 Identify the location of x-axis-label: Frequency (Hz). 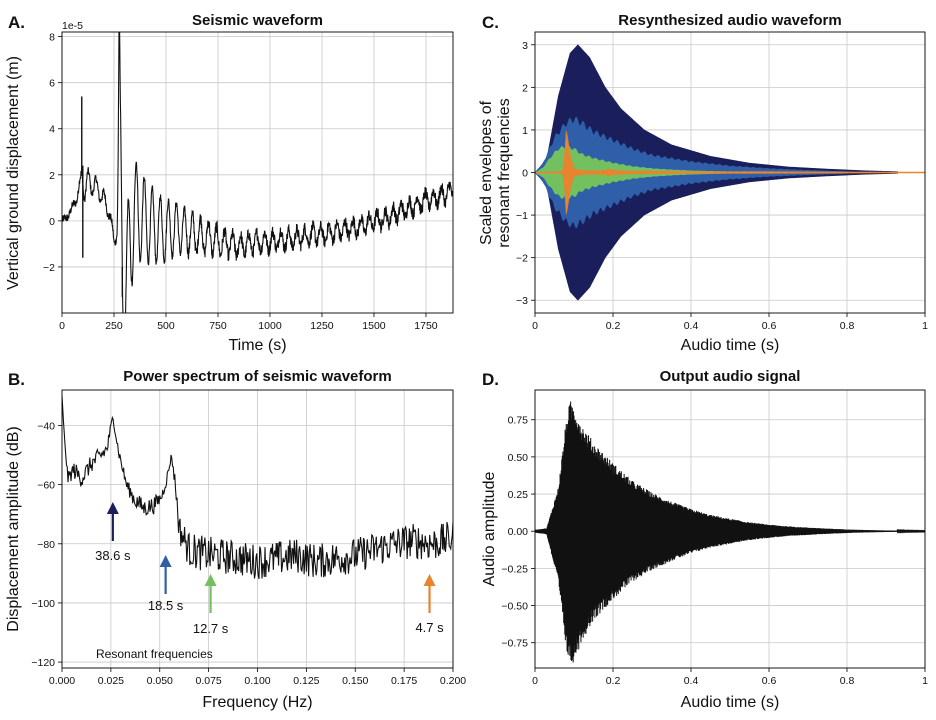
(257, 702).